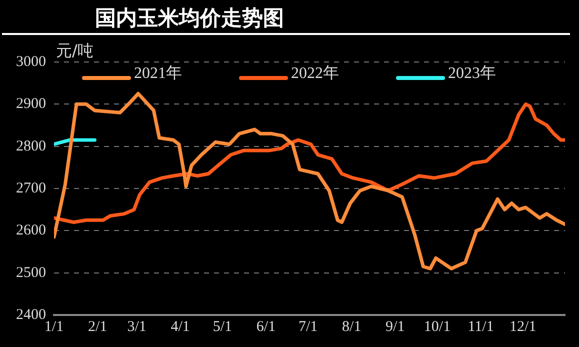  I want to click on y-tick-label: 2600, so click(31, 230).